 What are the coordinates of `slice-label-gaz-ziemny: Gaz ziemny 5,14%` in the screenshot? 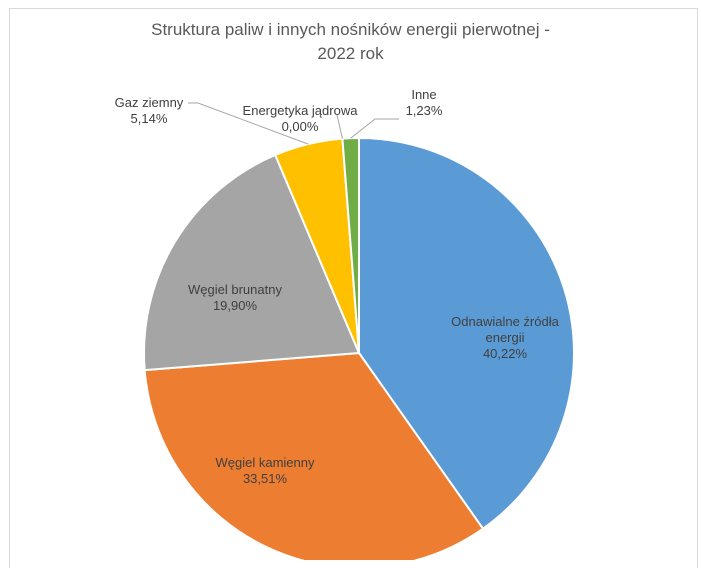 It's located at (149, 111).